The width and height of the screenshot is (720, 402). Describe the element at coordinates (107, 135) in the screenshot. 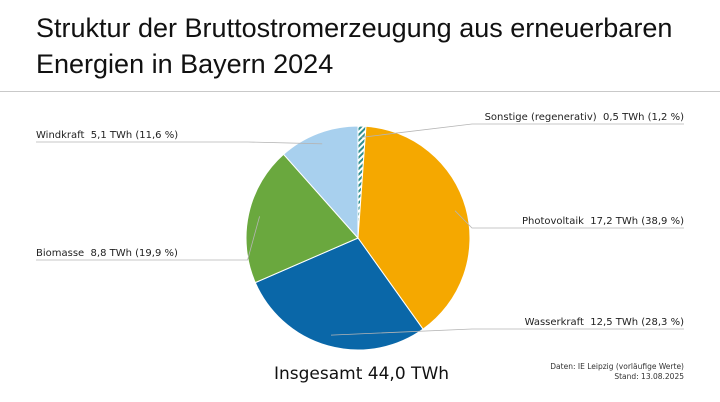

I see `slice-label: Windkraft 5,1 TWh (11,6 %)` at that location.